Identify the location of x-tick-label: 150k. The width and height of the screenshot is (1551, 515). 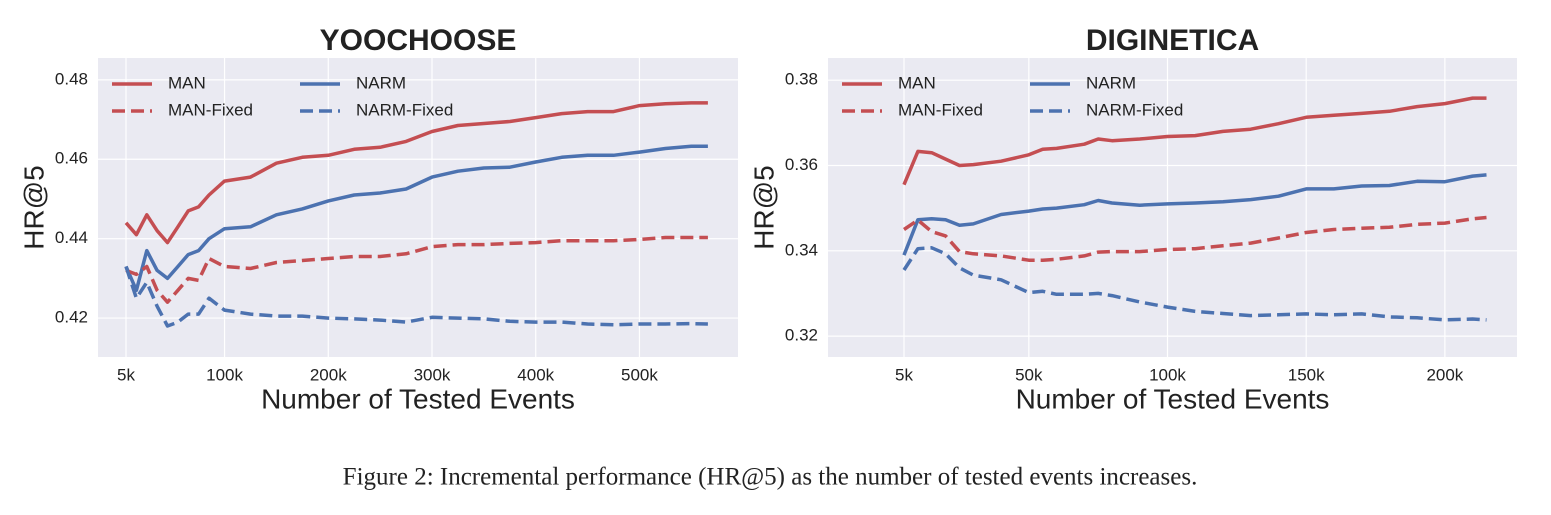
(1306, 374).